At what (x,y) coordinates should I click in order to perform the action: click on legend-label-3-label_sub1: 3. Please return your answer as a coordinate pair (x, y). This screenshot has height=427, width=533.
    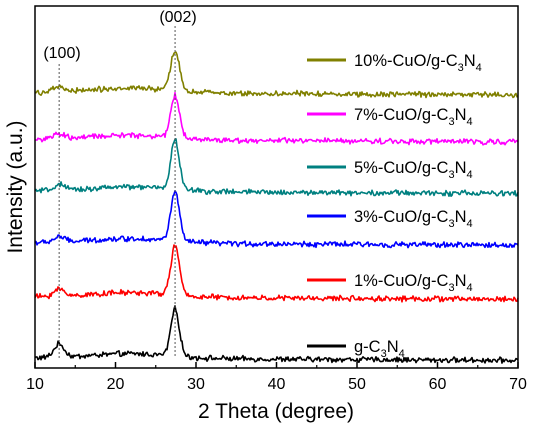
    Looking at the image, I should click on (451, 175).